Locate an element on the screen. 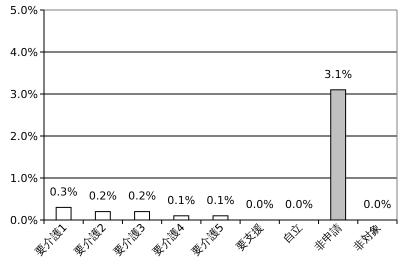  x-tick-label: 要介護3 is located at coordinates (129, 239).